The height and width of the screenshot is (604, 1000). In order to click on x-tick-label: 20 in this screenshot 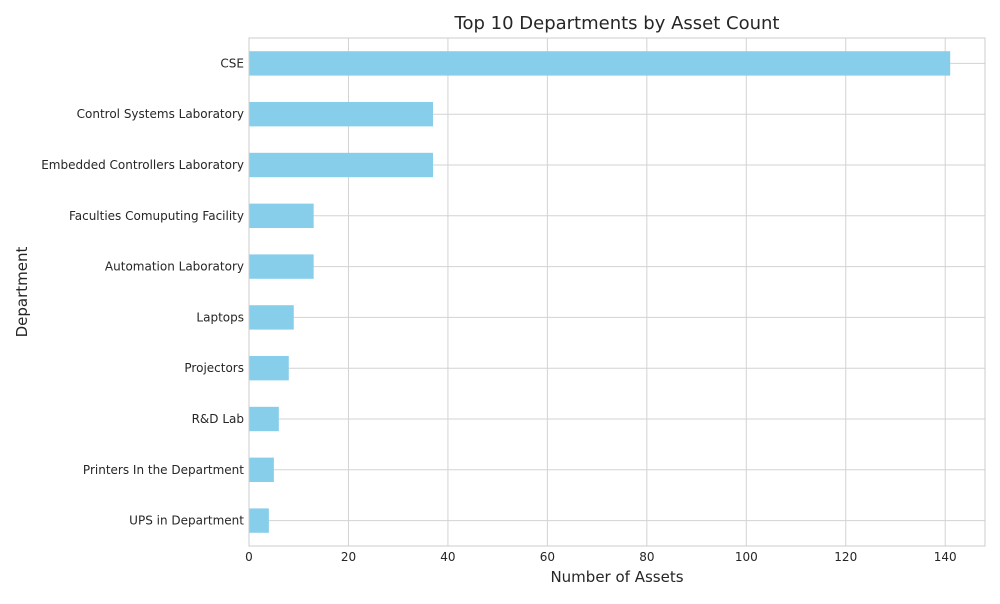, I will do `click(348, 557)`.